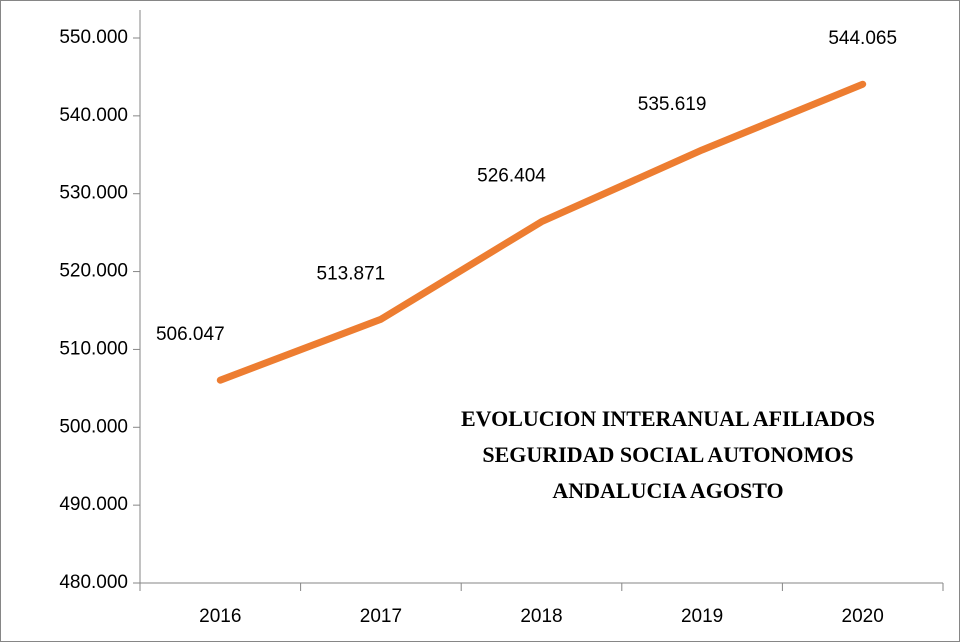 The height and width of the screenshot is (642, 960). What do you see at coordinates (511, 176) in the screenshot?
I see `data-label: 526.404` at bounding box center [511, 176].